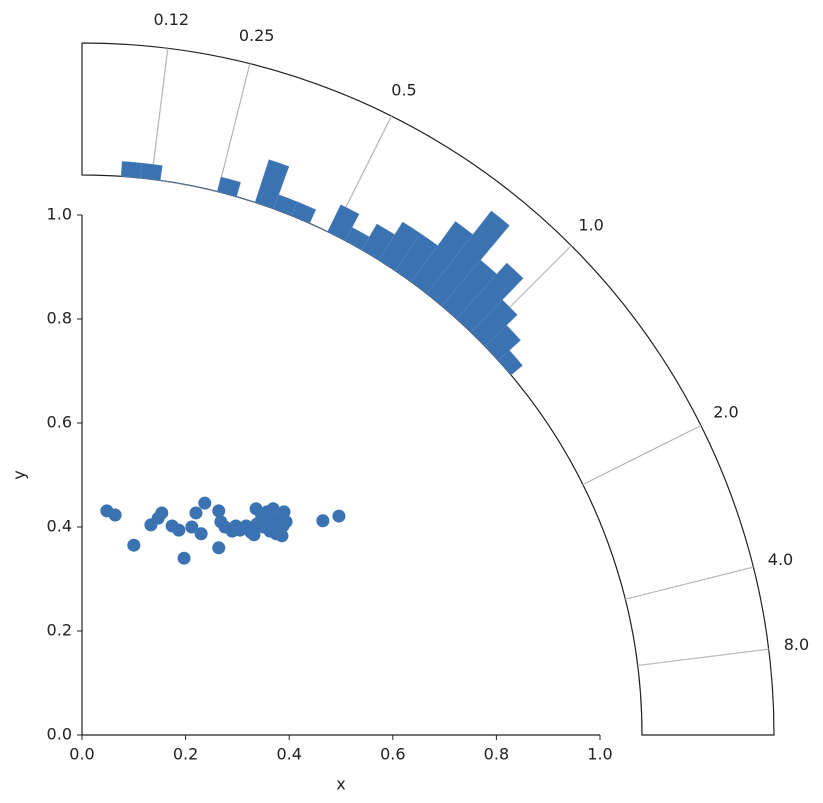  Describe the element at coordinates (796, 644) in the screenshot. I see `arc-tick-label: 8.0` at that location.